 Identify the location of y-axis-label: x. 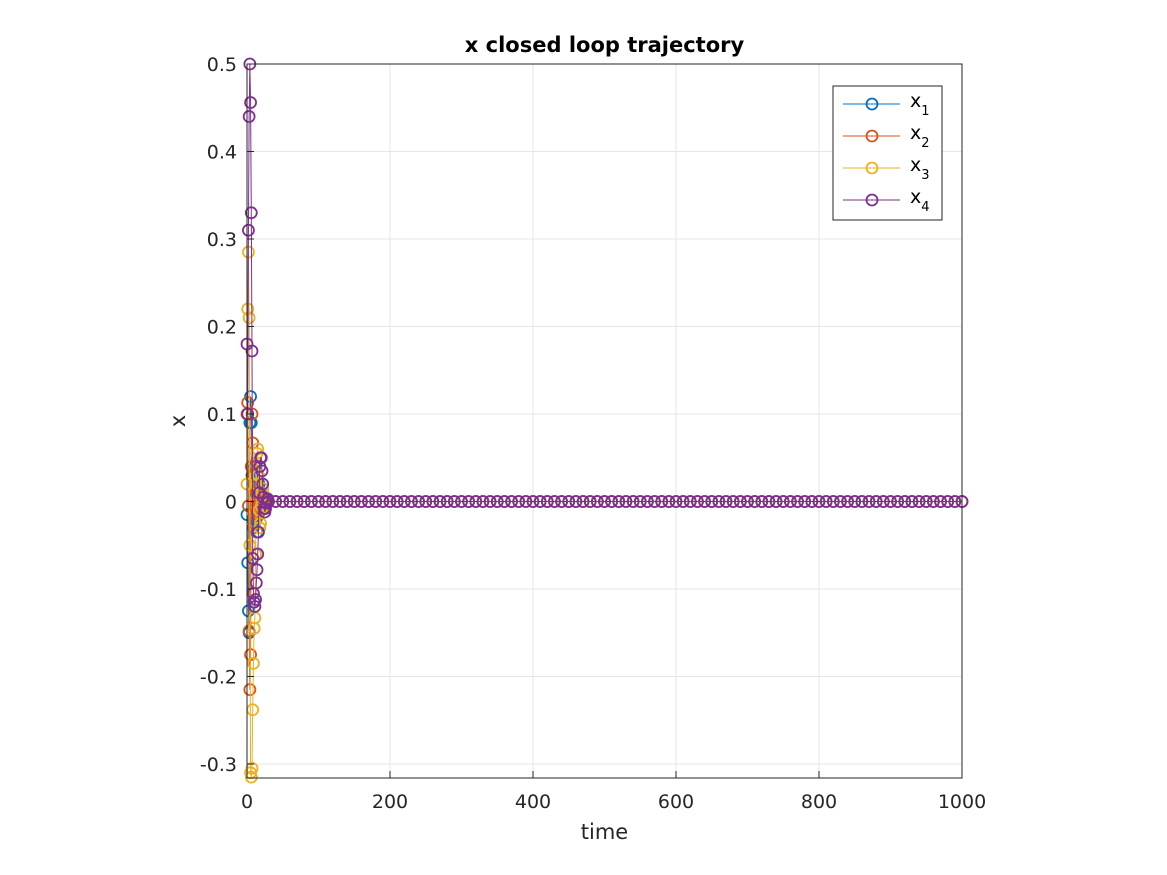
(178, 421).